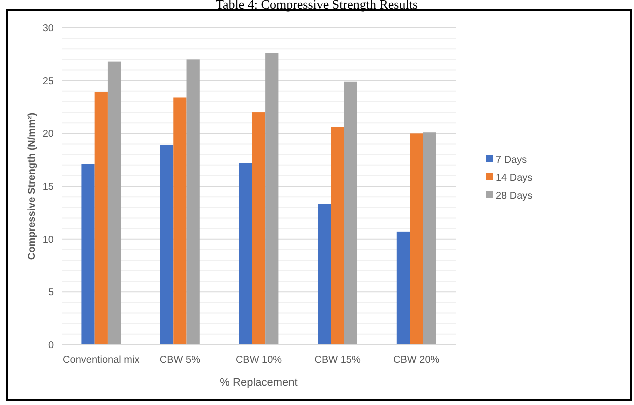  Describe the element at coordinates (48, 187) in the screenshot. I see `y-tick-label: 15` at that location.